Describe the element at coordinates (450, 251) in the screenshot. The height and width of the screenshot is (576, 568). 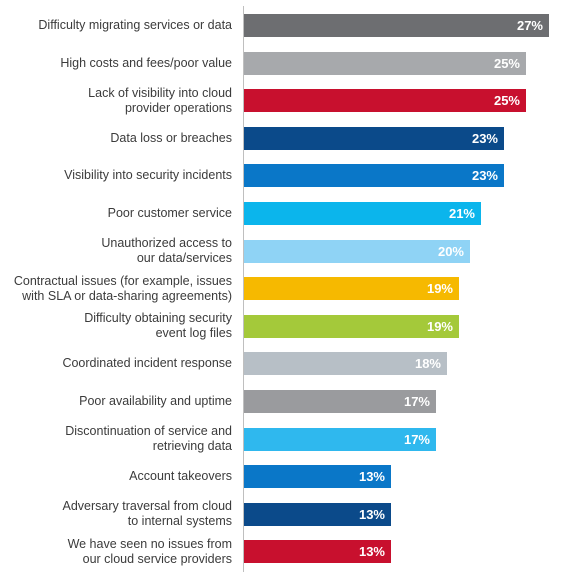
I see `value-label: 20%` at that location.